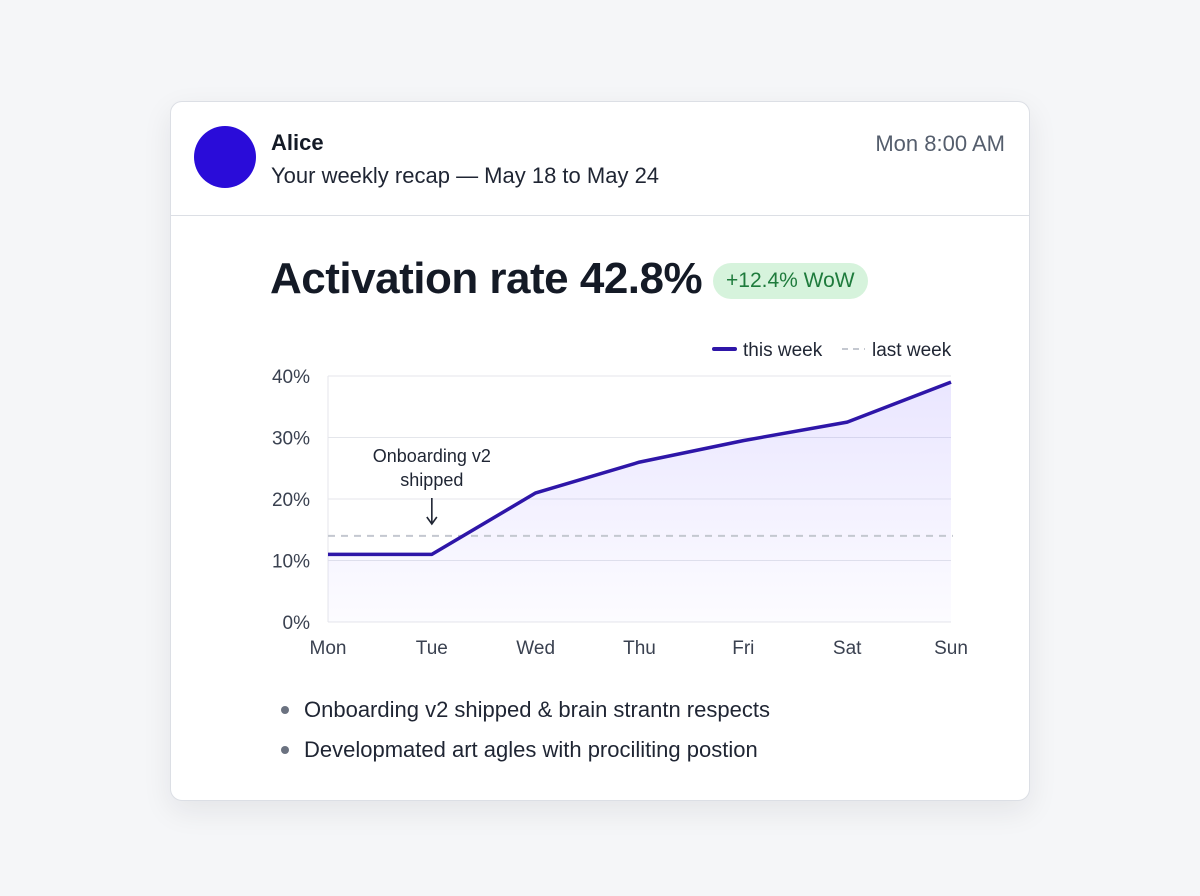  Describe the element at coordinates (640, 468) in the screenshot. I see `this-week-line` at that location.